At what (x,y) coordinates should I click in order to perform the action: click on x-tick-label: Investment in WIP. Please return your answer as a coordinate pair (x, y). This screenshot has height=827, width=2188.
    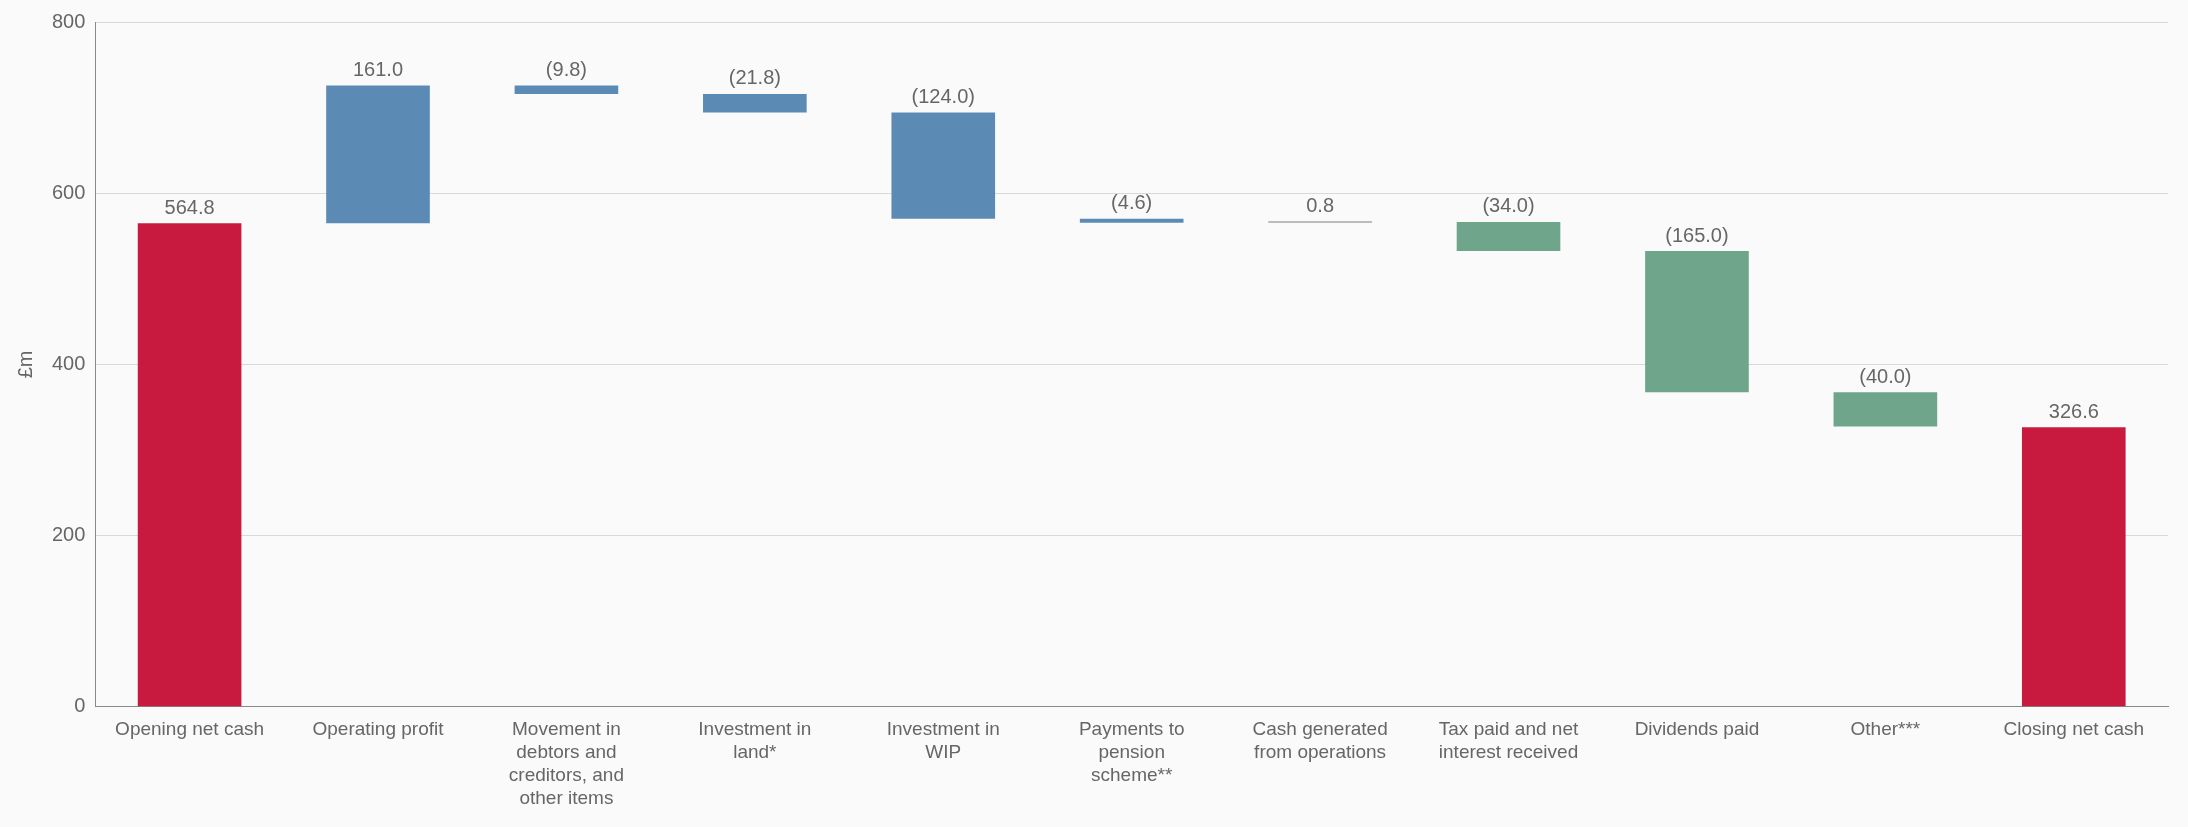
    Looking at the image, I should click on (943, 740).